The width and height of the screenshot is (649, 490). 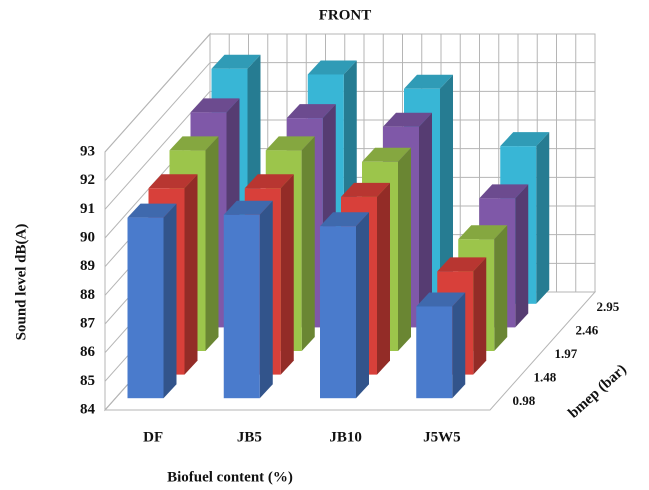 What do you see at coordinates (545, 377) in the screenshot?
I see `depth-tick-label: 1.48` at bounding box center [545, 377].